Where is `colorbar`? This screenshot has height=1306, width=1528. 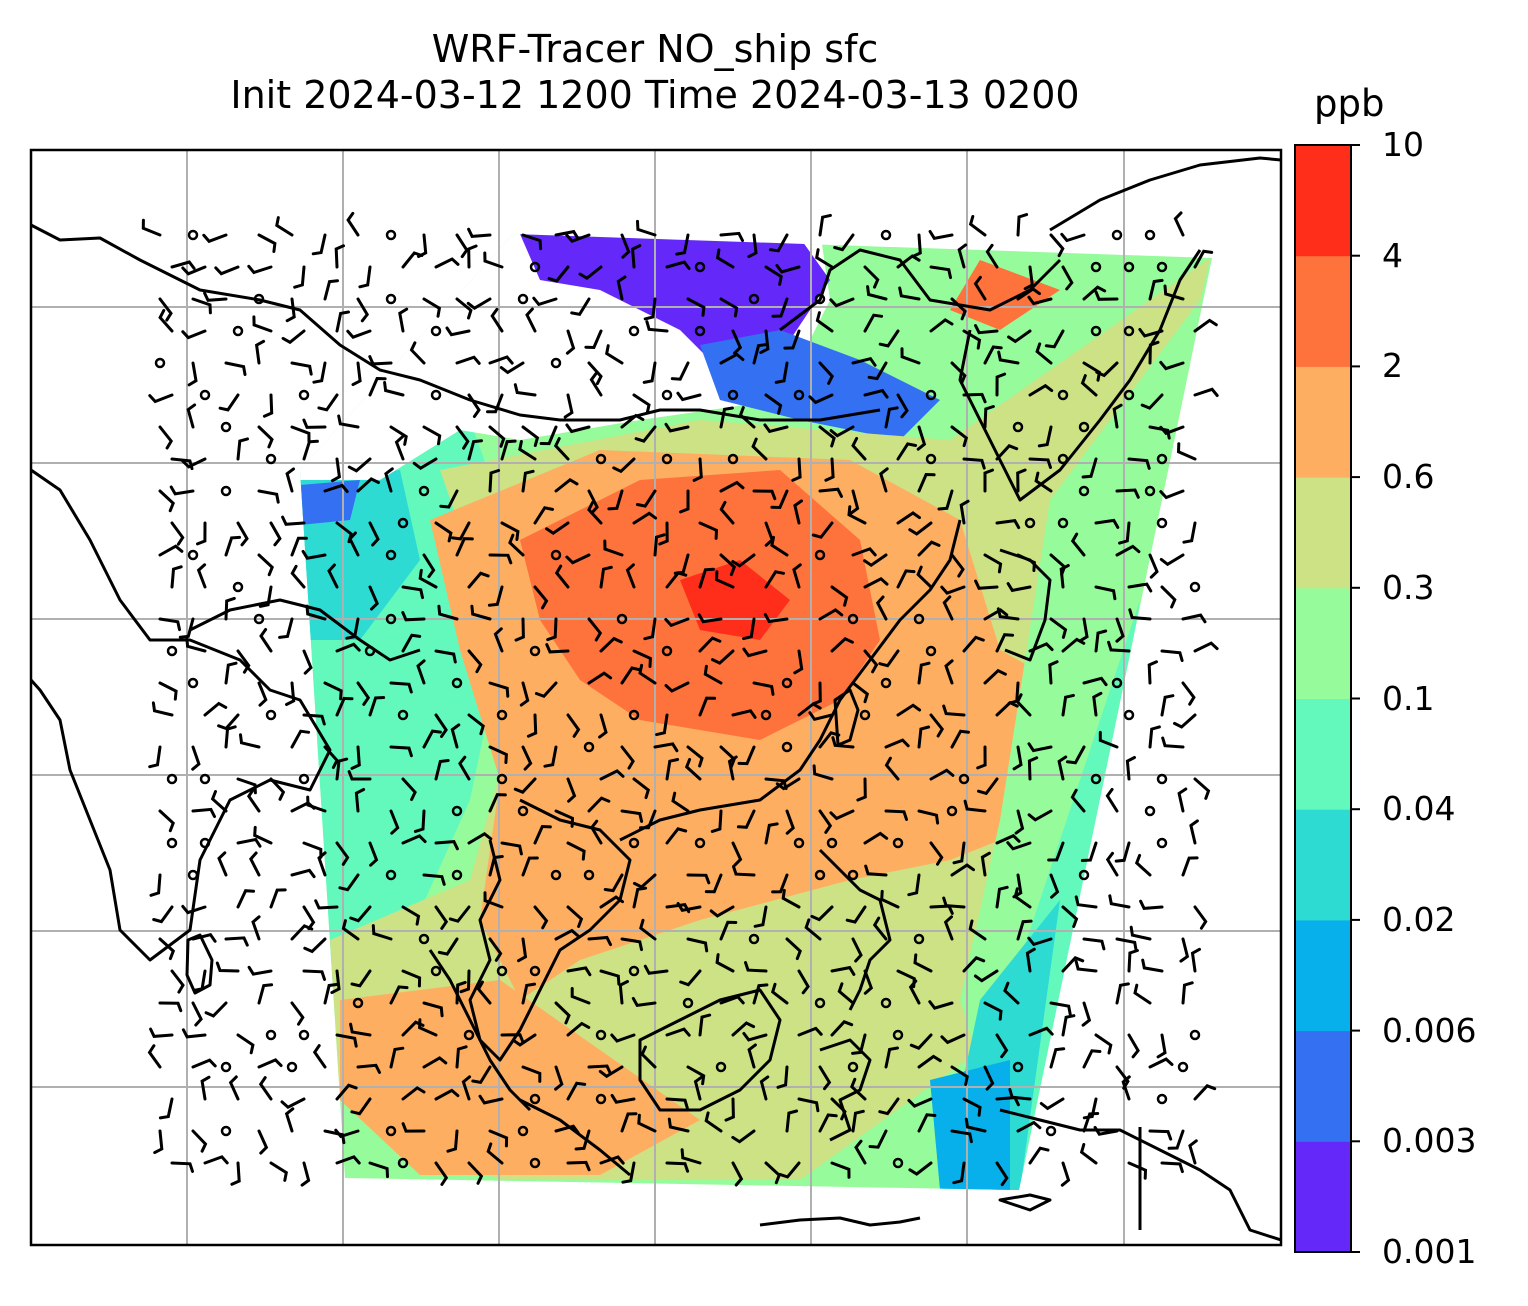 colorbar is located at coordinates (1327, 698).